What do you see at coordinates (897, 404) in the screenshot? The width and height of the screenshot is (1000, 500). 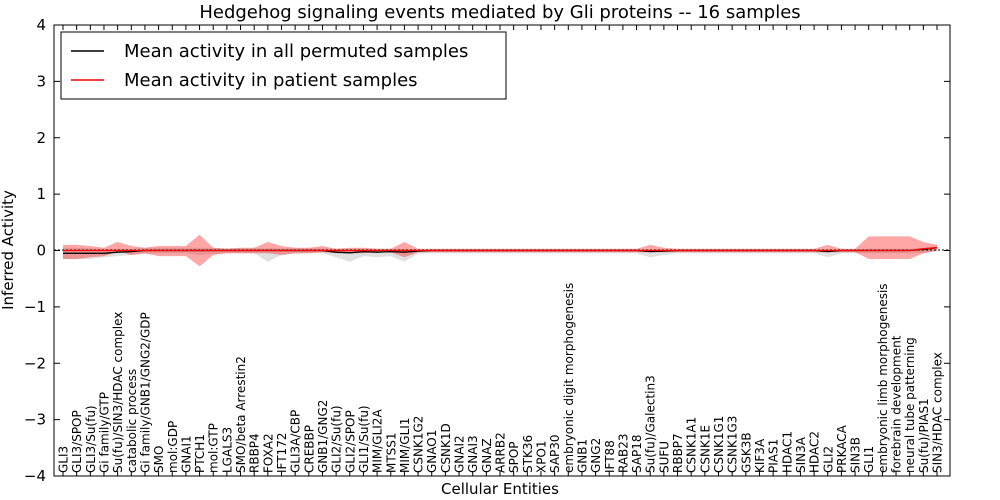 I see `x-tick-label: forebrain development` at bounding box center [897, 404].